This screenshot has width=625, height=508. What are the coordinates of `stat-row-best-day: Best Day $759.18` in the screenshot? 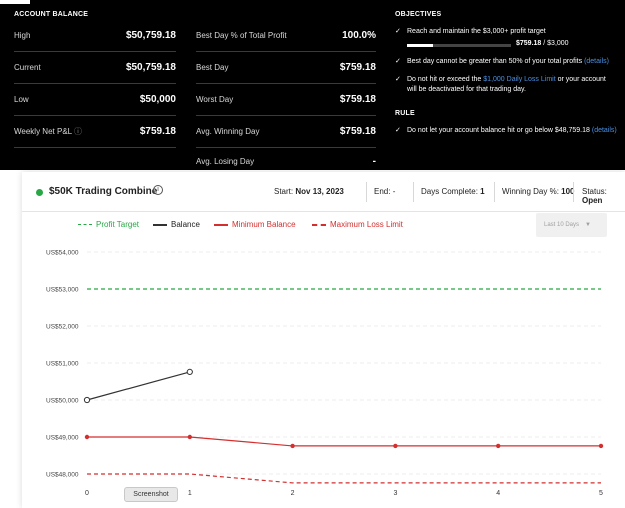 It's located at (286, 68).